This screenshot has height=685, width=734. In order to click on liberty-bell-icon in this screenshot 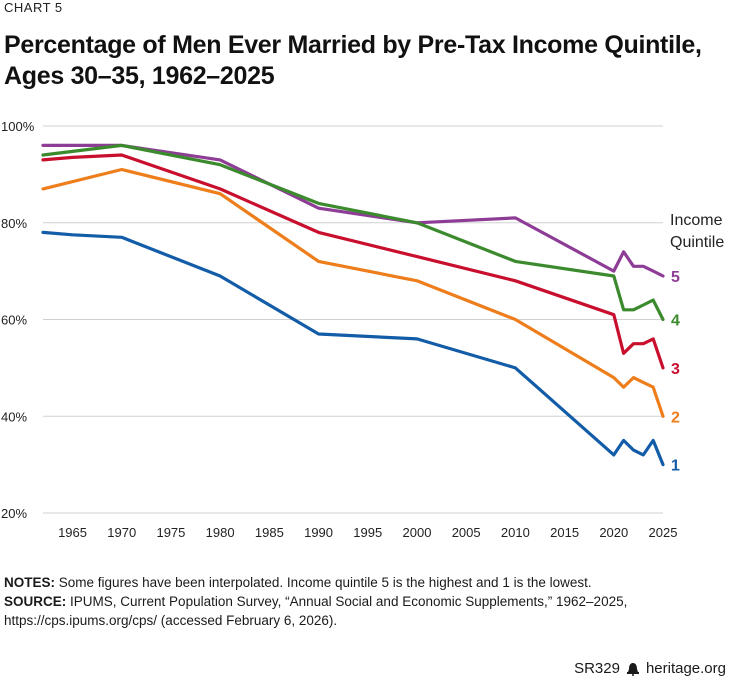, I will do `click(632, 669)`.